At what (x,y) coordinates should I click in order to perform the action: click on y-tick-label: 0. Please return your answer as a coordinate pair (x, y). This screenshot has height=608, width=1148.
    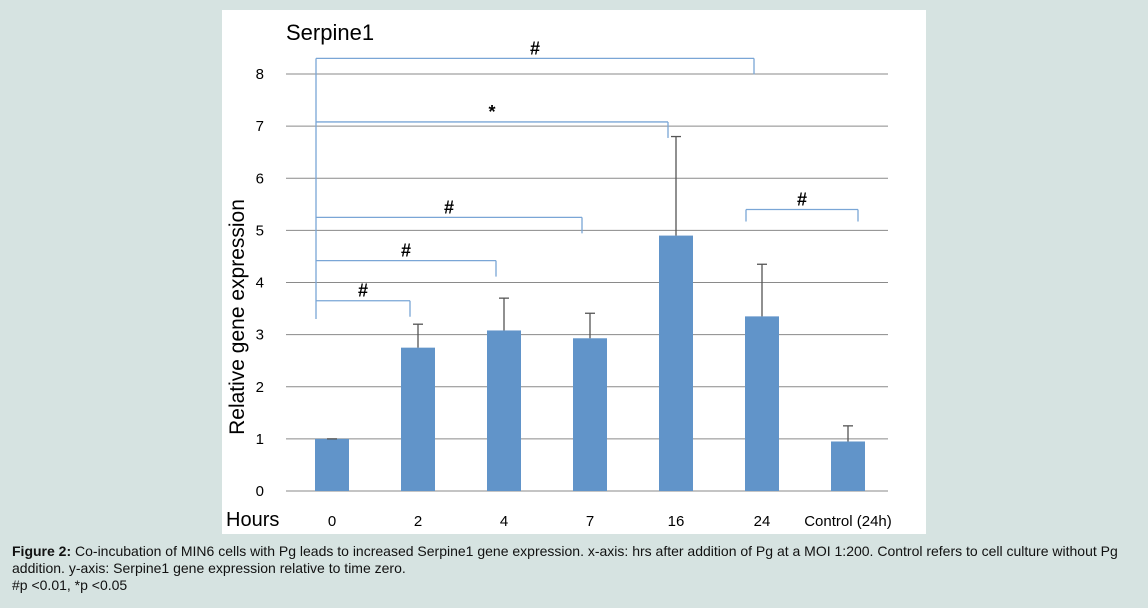
    Looking at the image, I should click on (260, 491).